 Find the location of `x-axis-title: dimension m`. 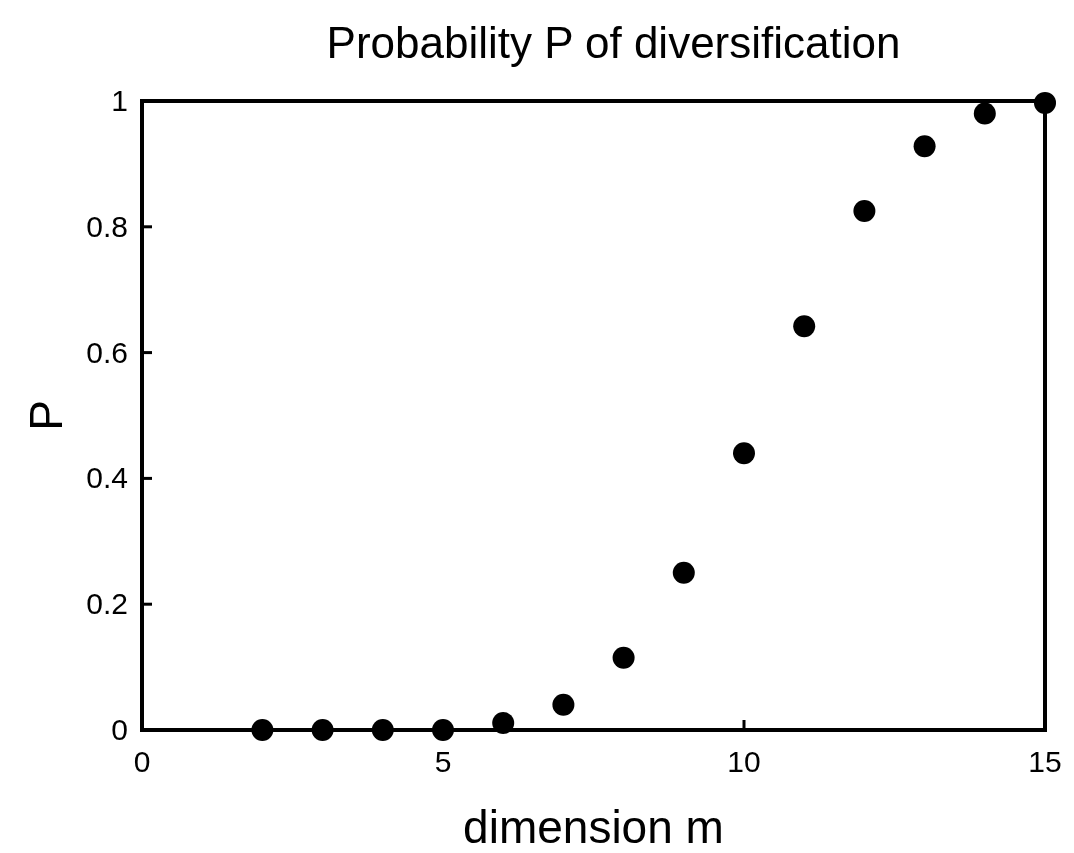

x-axis-title: dimension m is located at coordinates (593, 827).